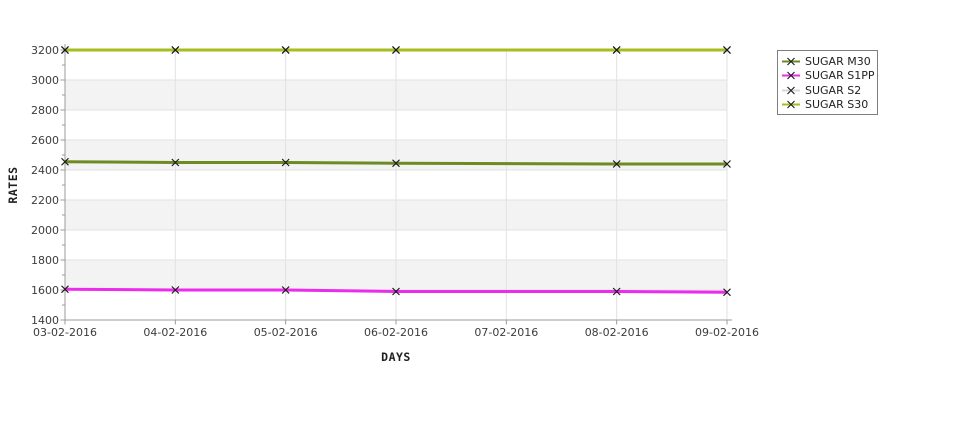  What do you see at coordinates (396, 332) in the screenshot?
I see `x-tick-label: 06-02-2016` at bounding box center [396, 332].